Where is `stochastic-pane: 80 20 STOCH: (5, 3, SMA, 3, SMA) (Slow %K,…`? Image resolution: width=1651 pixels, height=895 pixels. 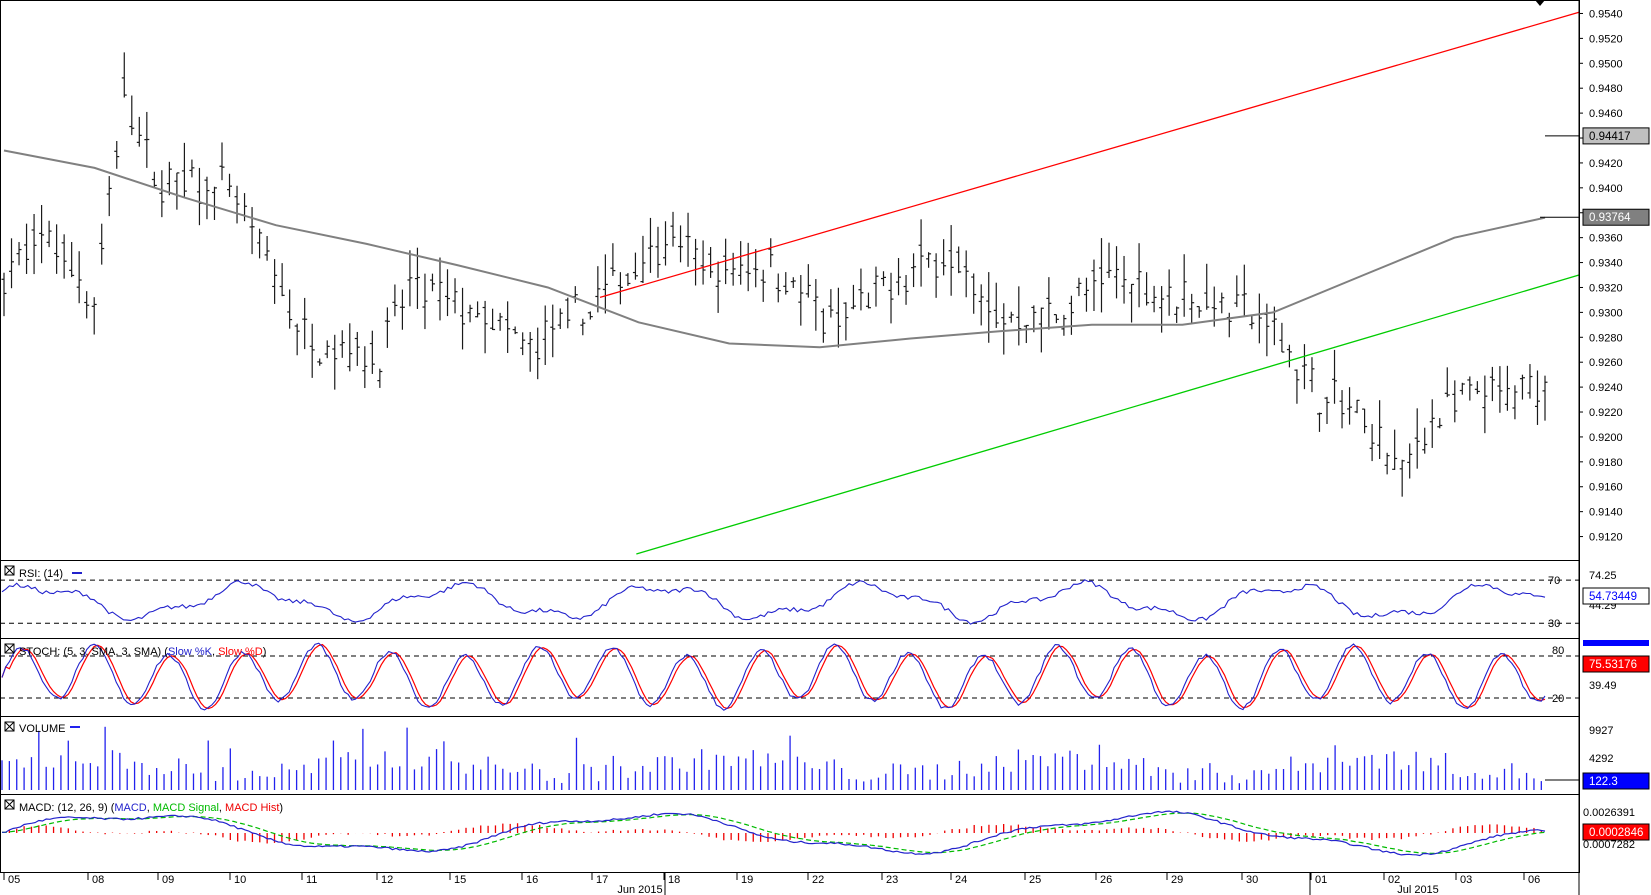 stochastic-pane: 80 20 STOCH: (5, 3, SMA, 3, SMA) (Slow %K,… is located at coordinates (825, 677).